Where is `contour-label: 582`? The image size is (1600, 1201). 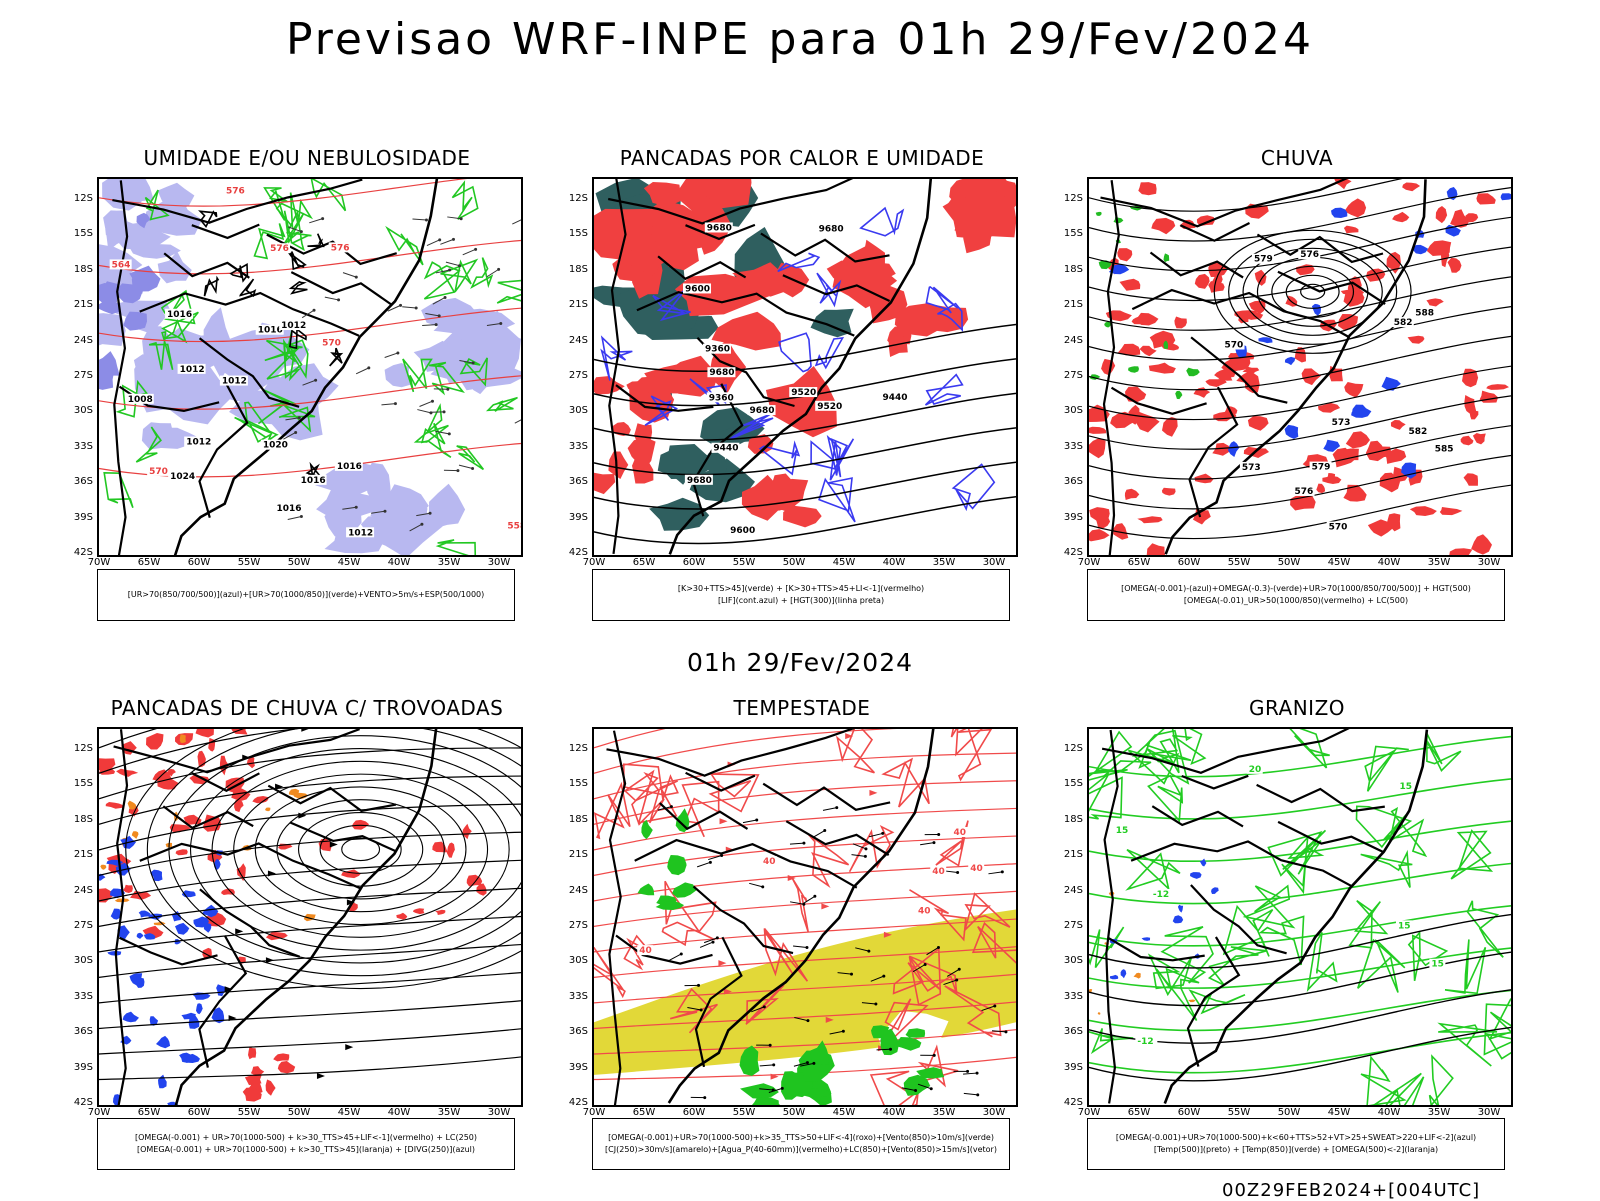
contour-label: 582 is located at coordinates (1403, 323).